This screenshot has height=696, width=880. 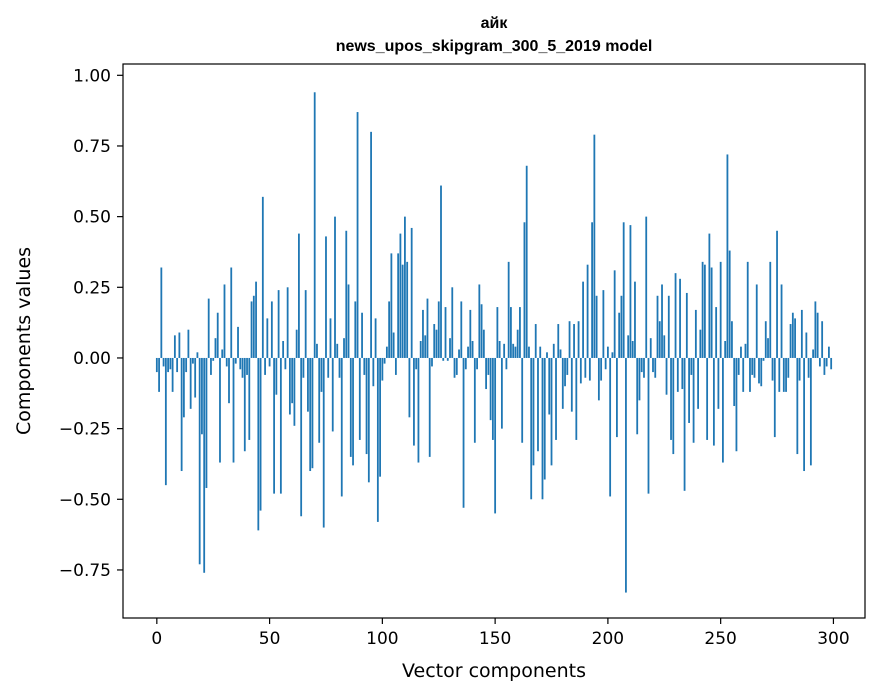 I want to click on x-tick-label: 250, so click(x=720, y=639).